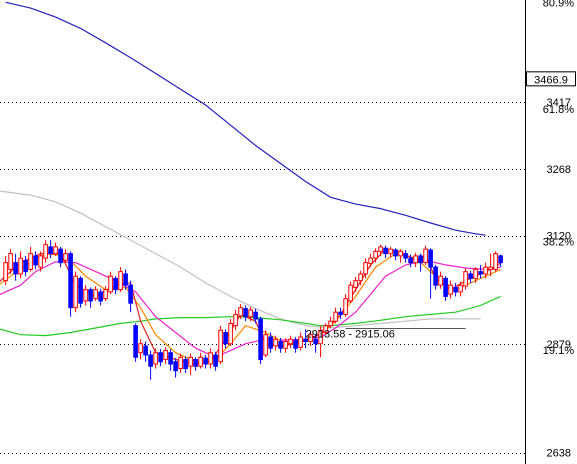  Describe the element at coordinates (551, 79) in the screenshot. I see `last-price-box` at that location.